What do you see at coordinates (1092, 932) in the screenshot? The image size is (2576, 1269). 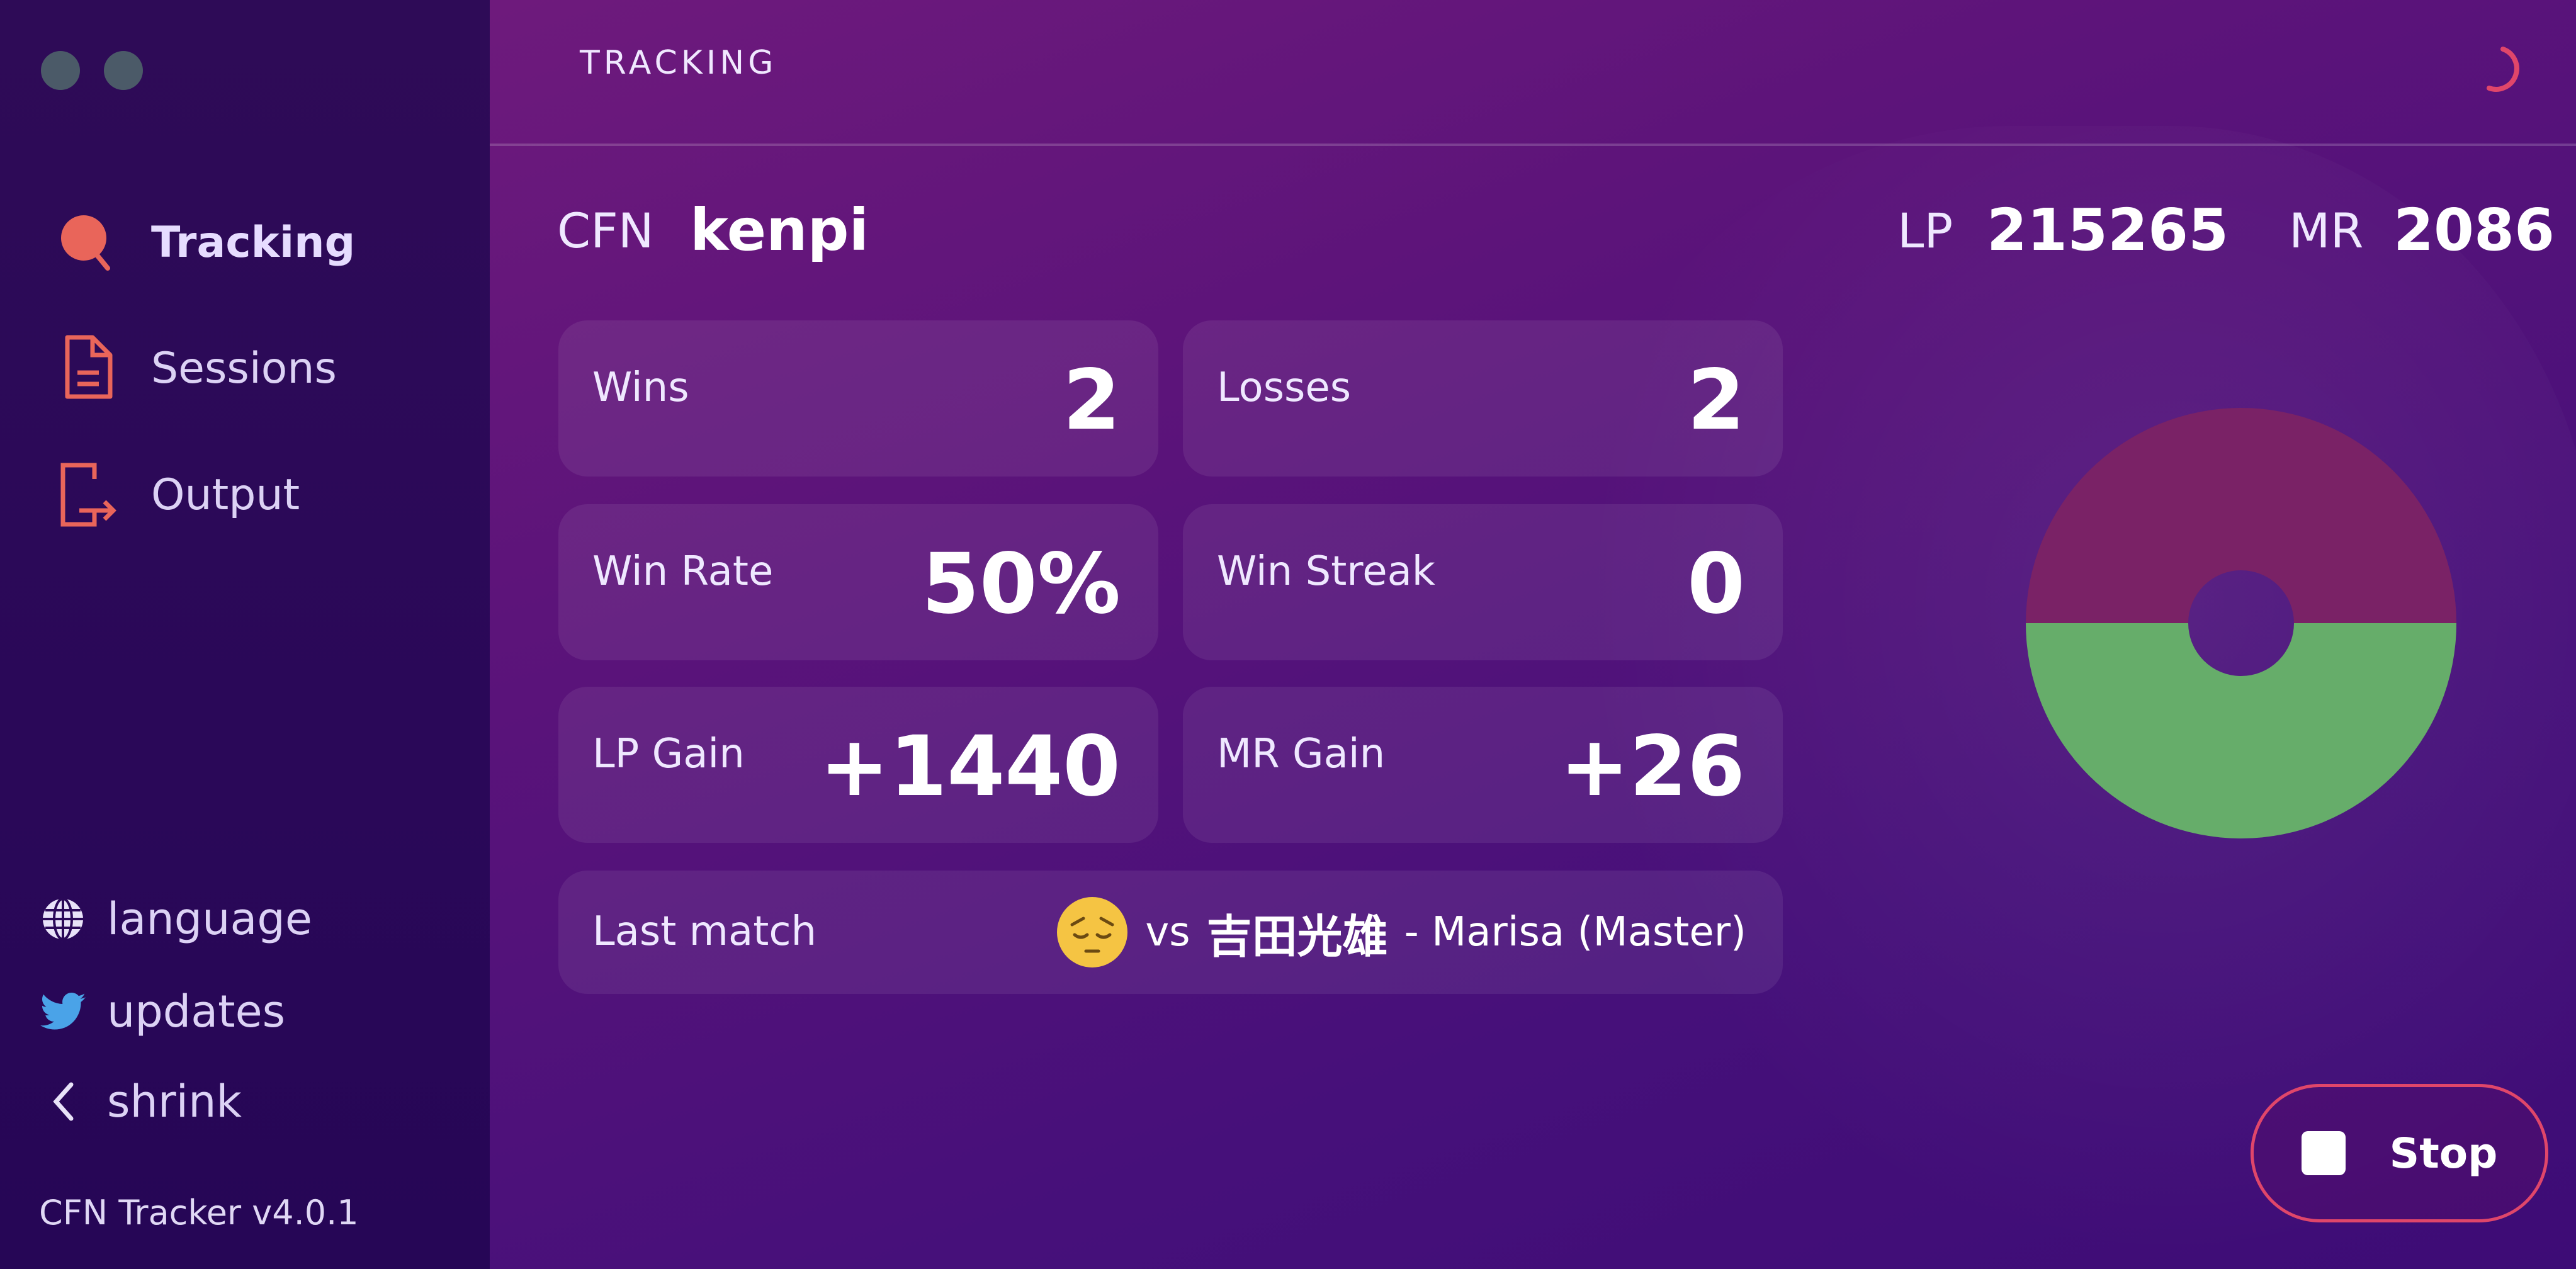 I see `pensive-face-icon` at bounding box center [1092, 932].